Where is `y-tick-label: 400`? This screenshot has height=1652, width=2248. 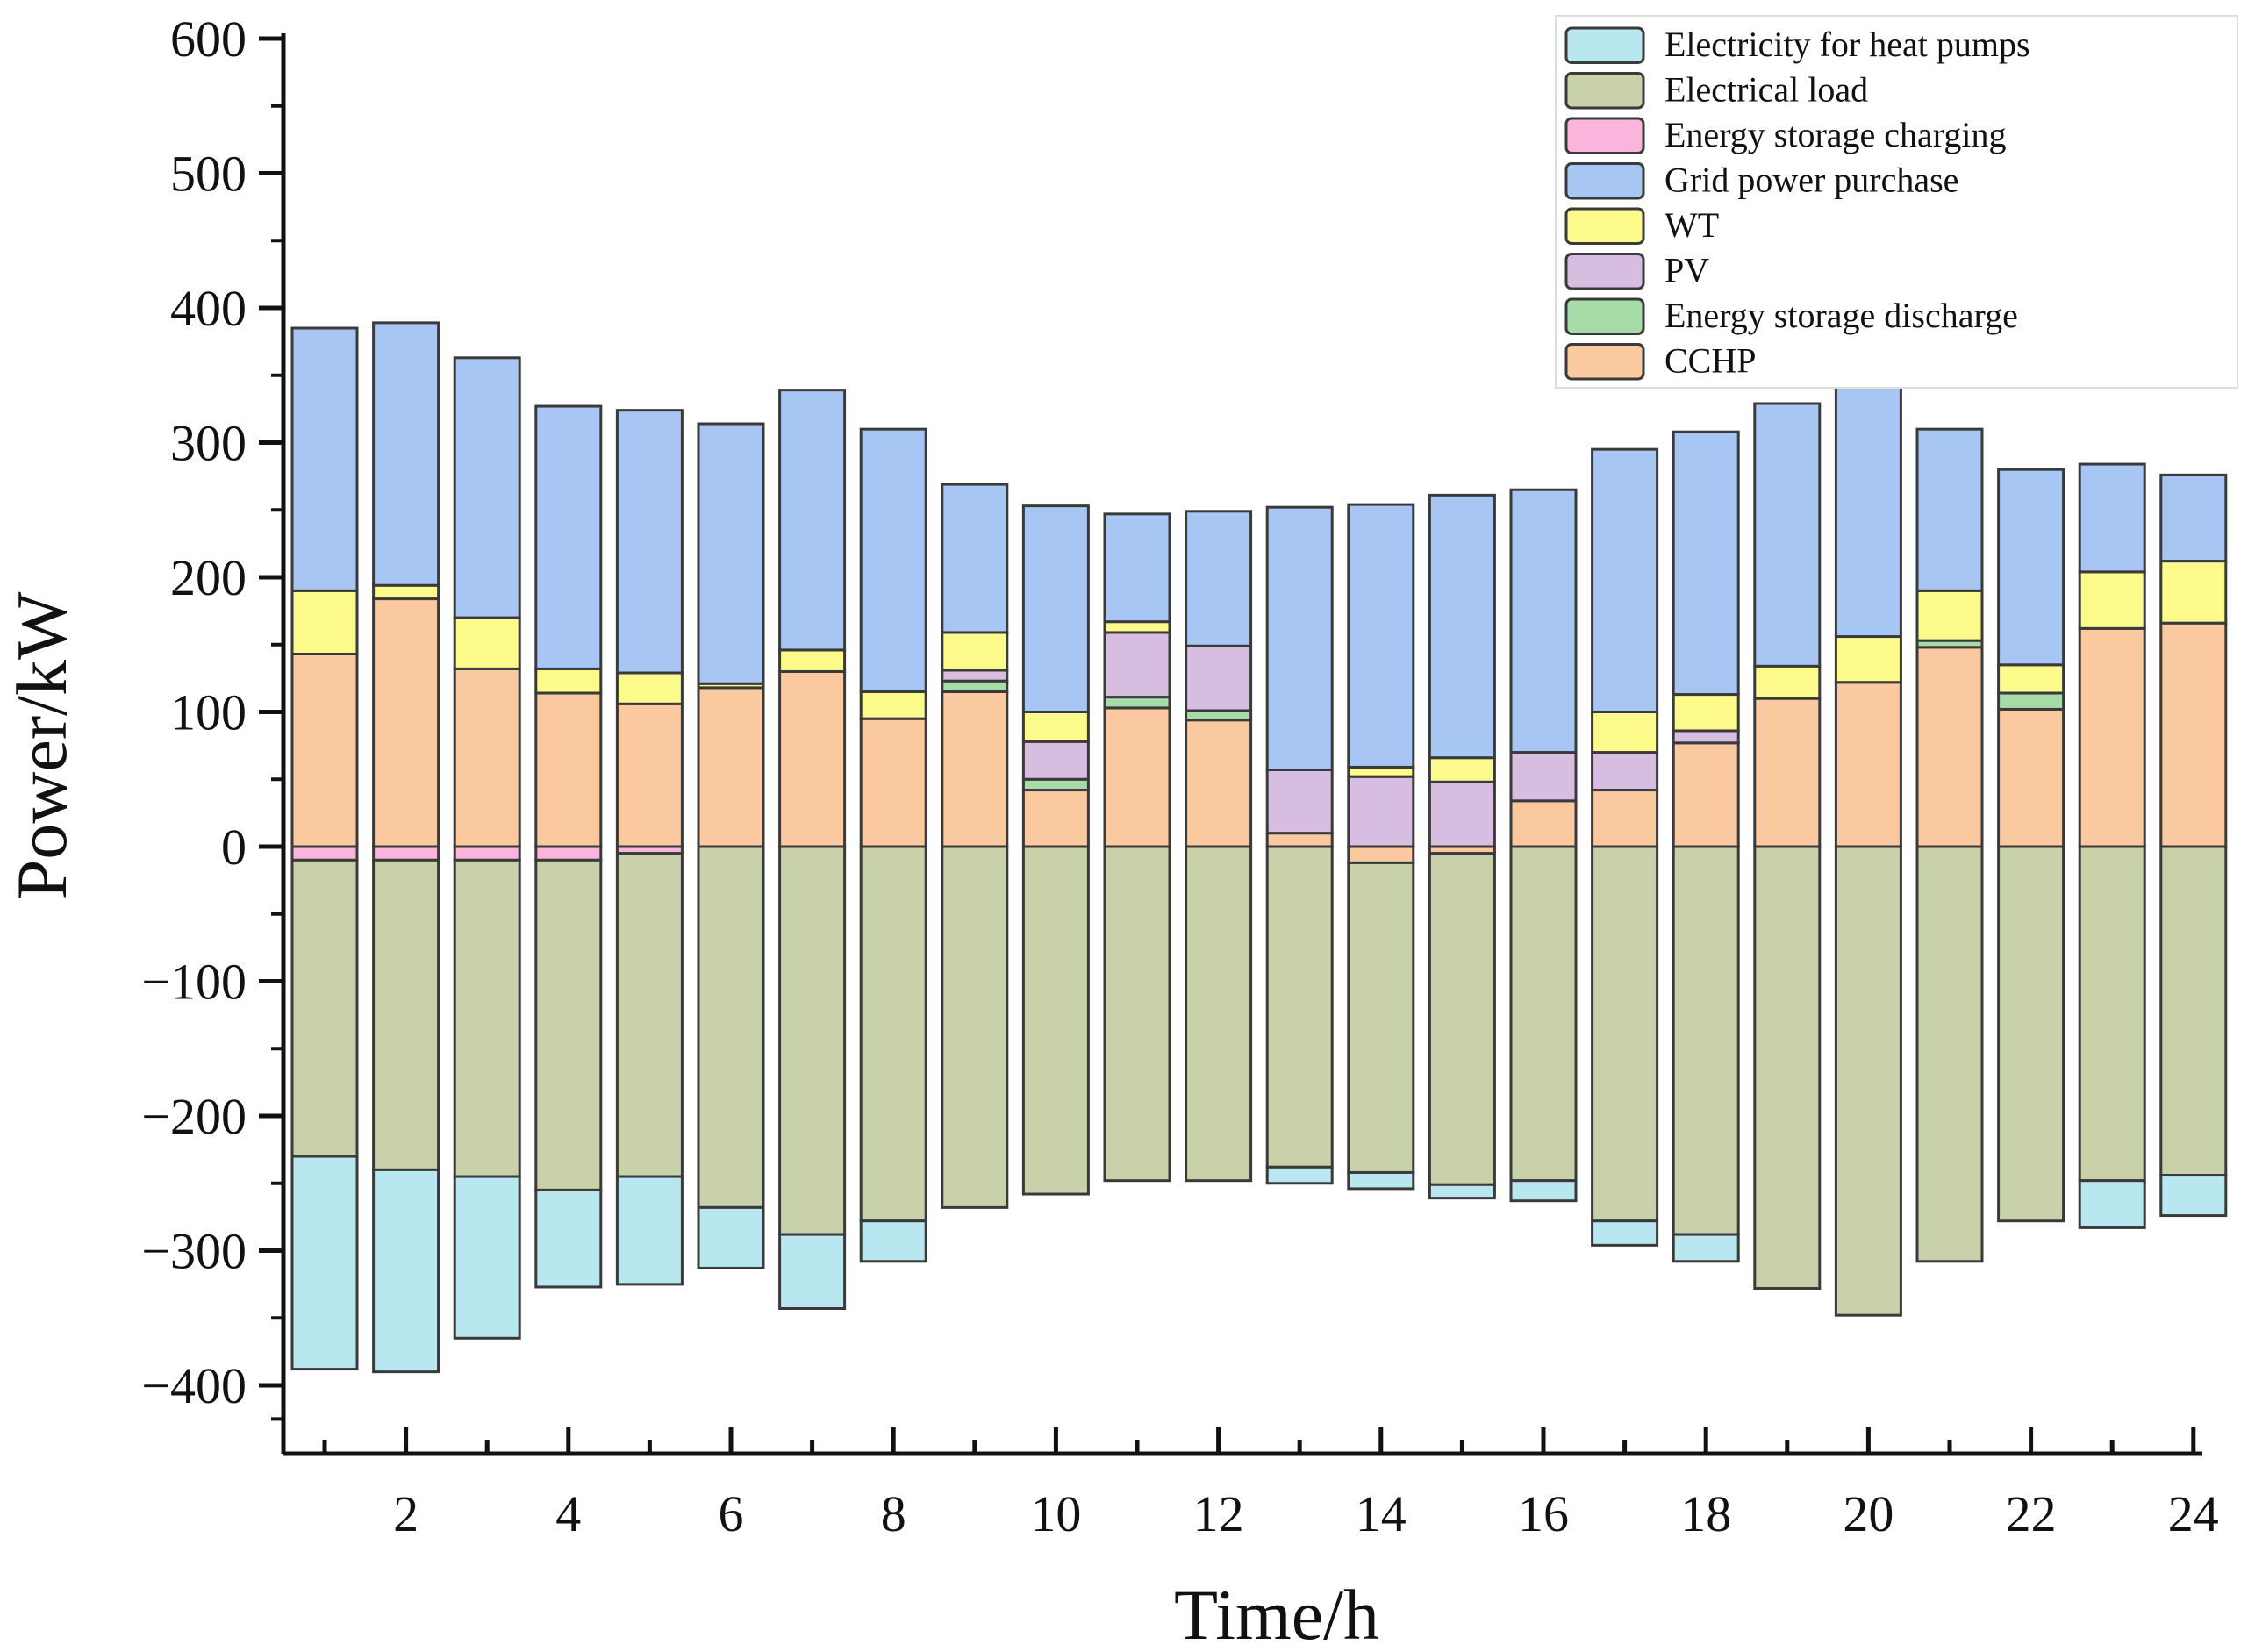
y-tick-label: 400 is located at coordinates (208, 309).